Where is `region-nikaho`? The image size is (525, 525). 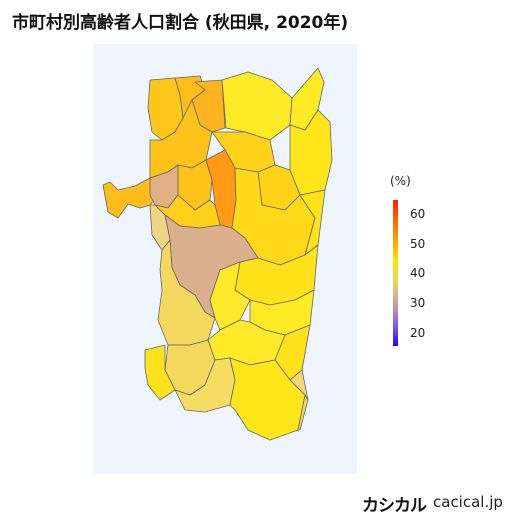 region-nikaho is located at coordinates (160, 372).